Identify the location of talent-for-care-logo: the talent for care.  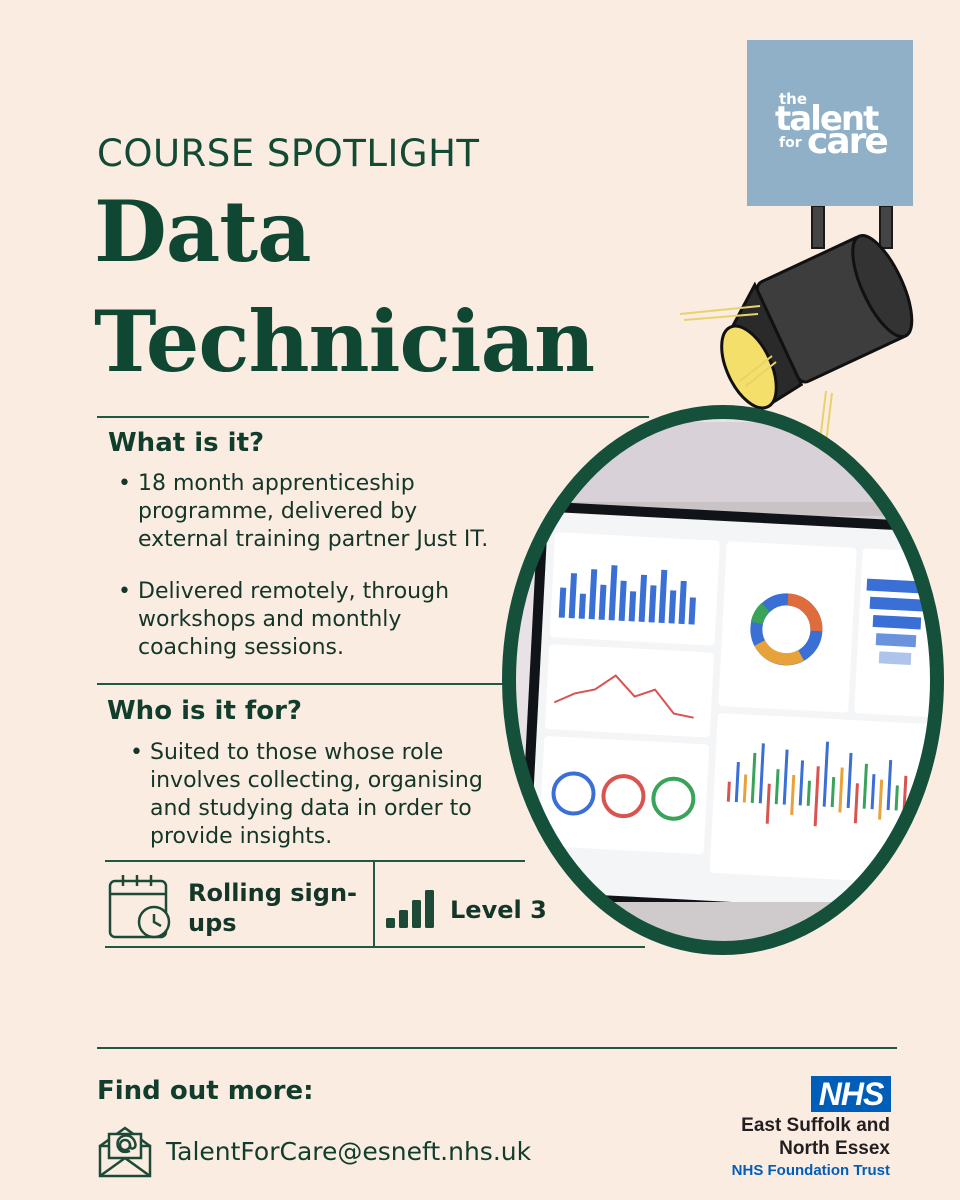
(830, 123).